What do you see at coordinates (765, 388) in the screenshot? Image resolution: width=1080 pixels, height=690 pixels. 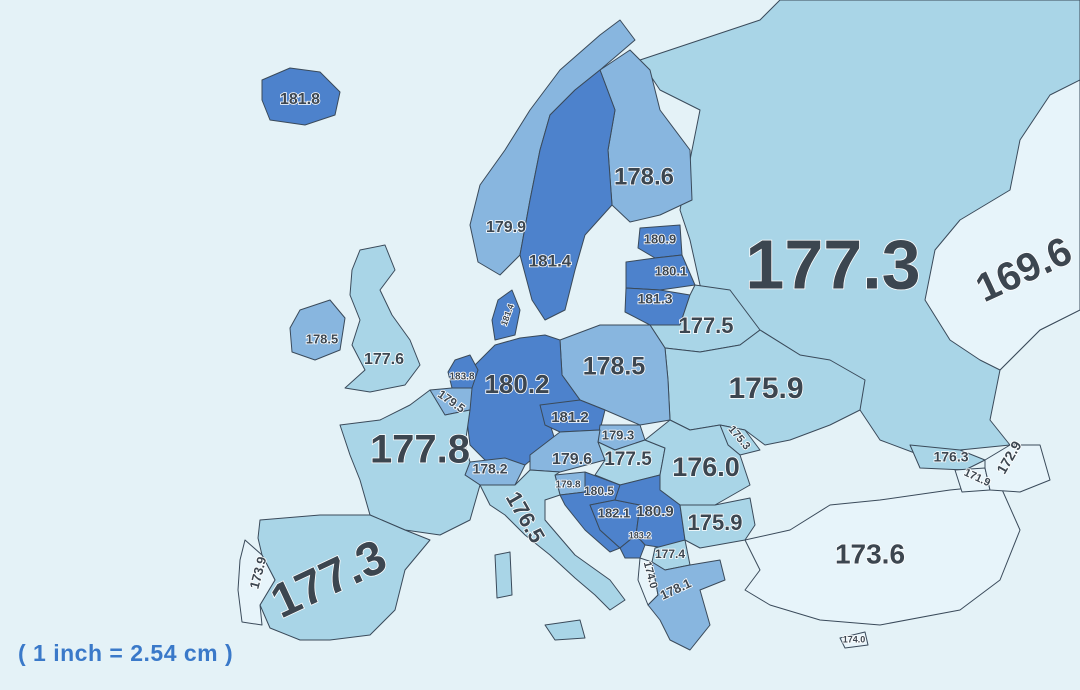 I see `value-label-ukraine: 175.9` at bounding box center [765, 388].